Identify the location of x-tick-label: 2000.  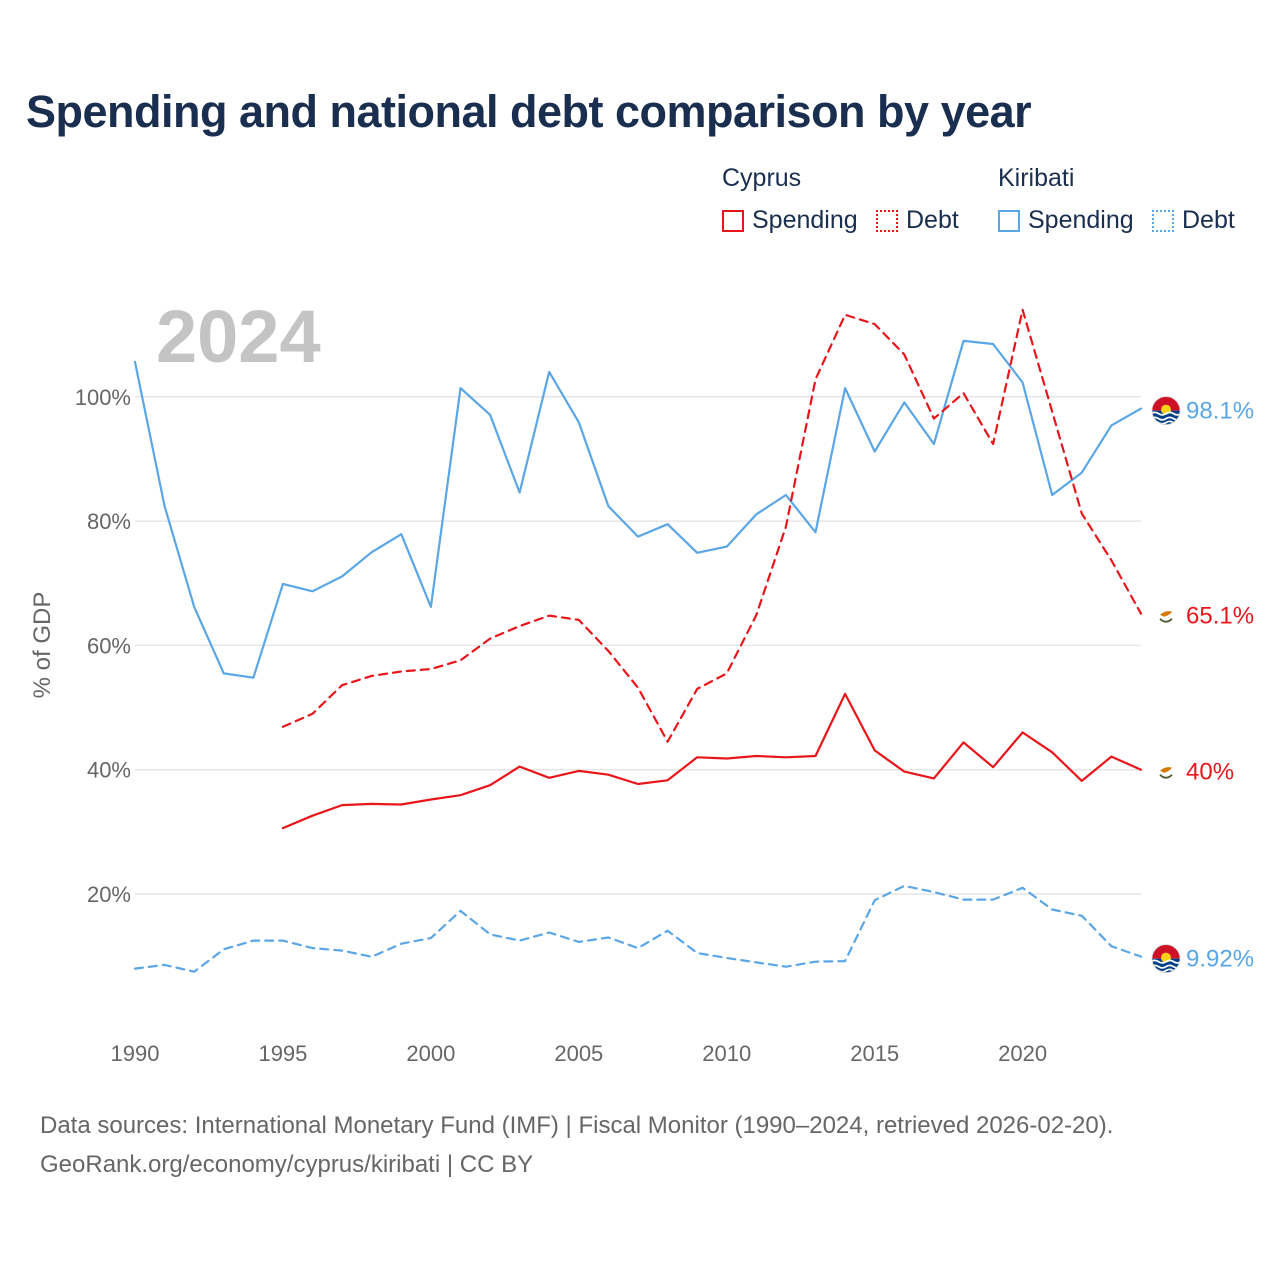
(430, 1053).